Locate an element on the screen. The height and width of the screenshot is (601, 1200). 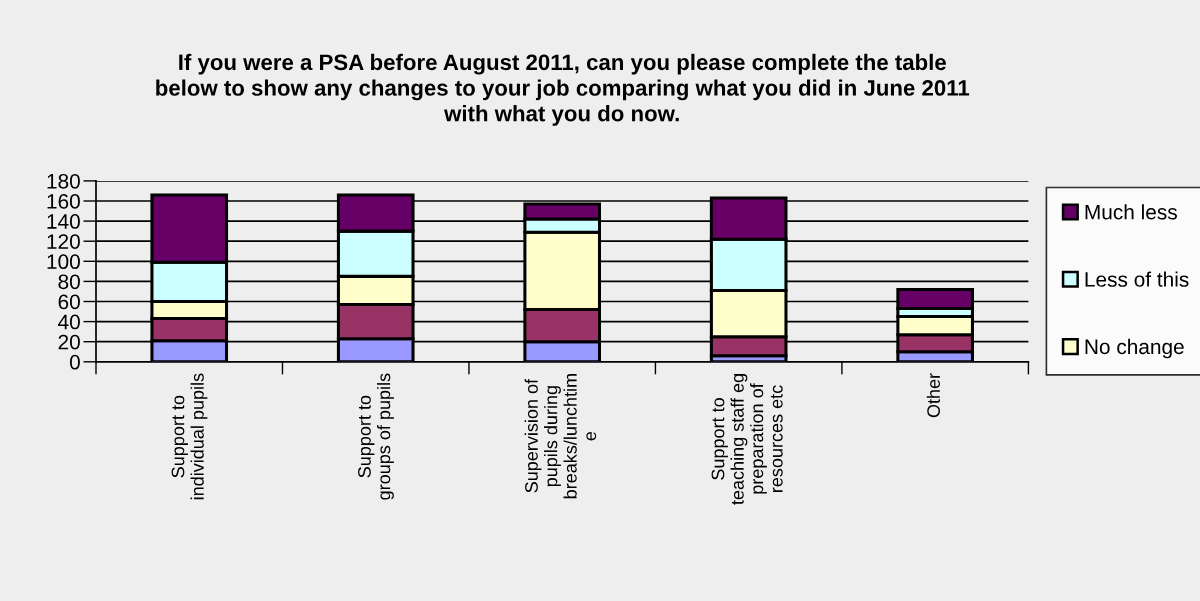
x-tick-label: Other is located at coordinates (933, 395).